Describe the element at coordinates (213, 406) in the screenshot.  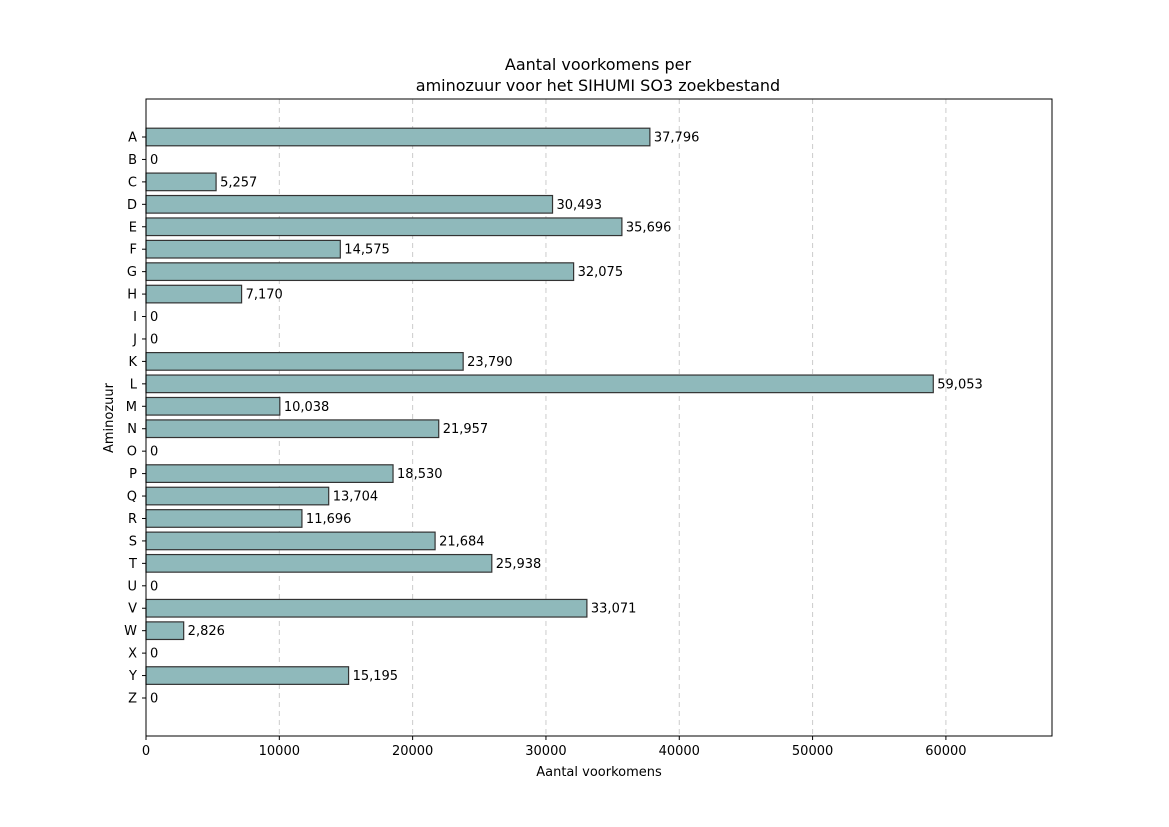
I see `bar-M` at that location.